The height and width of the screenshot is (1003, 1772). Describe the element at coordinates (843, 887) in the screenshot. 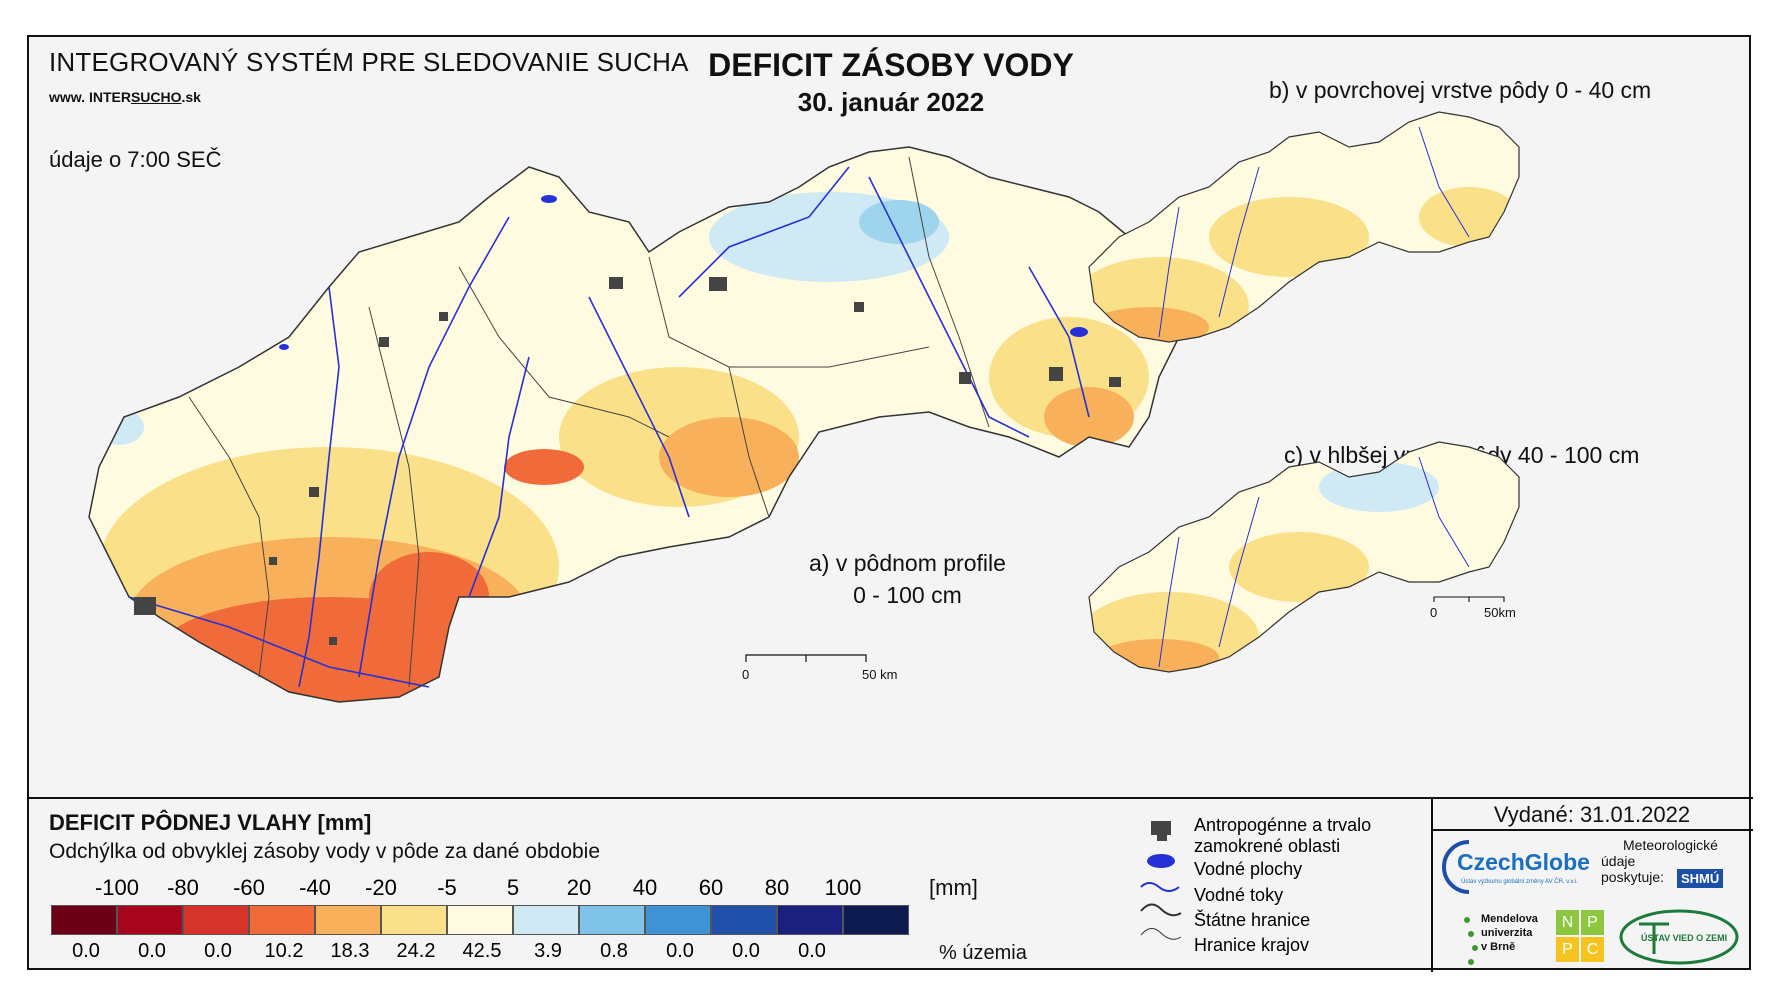

I see `legend-tick: 100` at that location.